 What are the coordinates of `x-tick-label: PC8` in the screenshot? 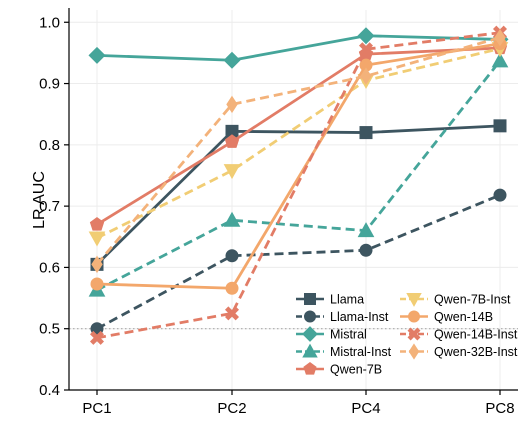 It's located at (499, 408).